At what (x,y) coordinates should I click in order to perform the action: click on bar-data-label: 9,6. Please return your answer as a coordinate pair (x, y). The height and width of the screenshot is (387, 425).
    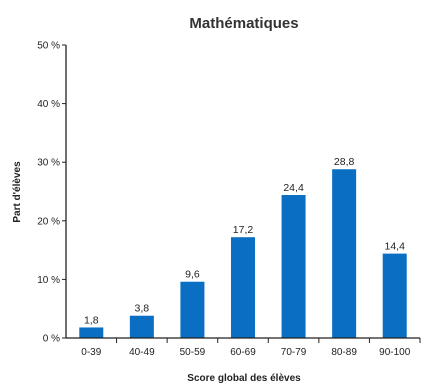
    Looking at the image, I should click on (192, 275).